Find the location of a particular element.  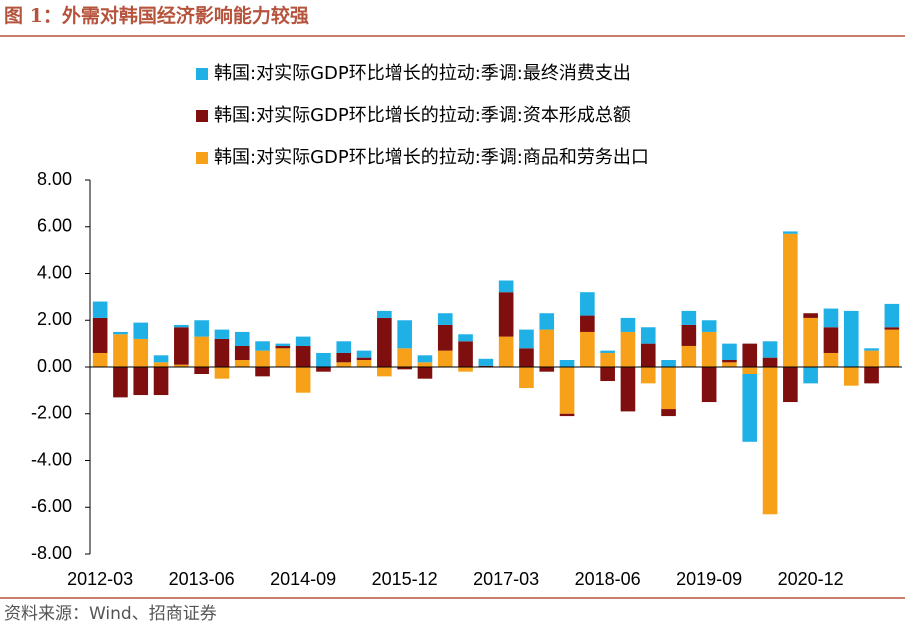

legend-swatch is located at coordinates (202, 116).